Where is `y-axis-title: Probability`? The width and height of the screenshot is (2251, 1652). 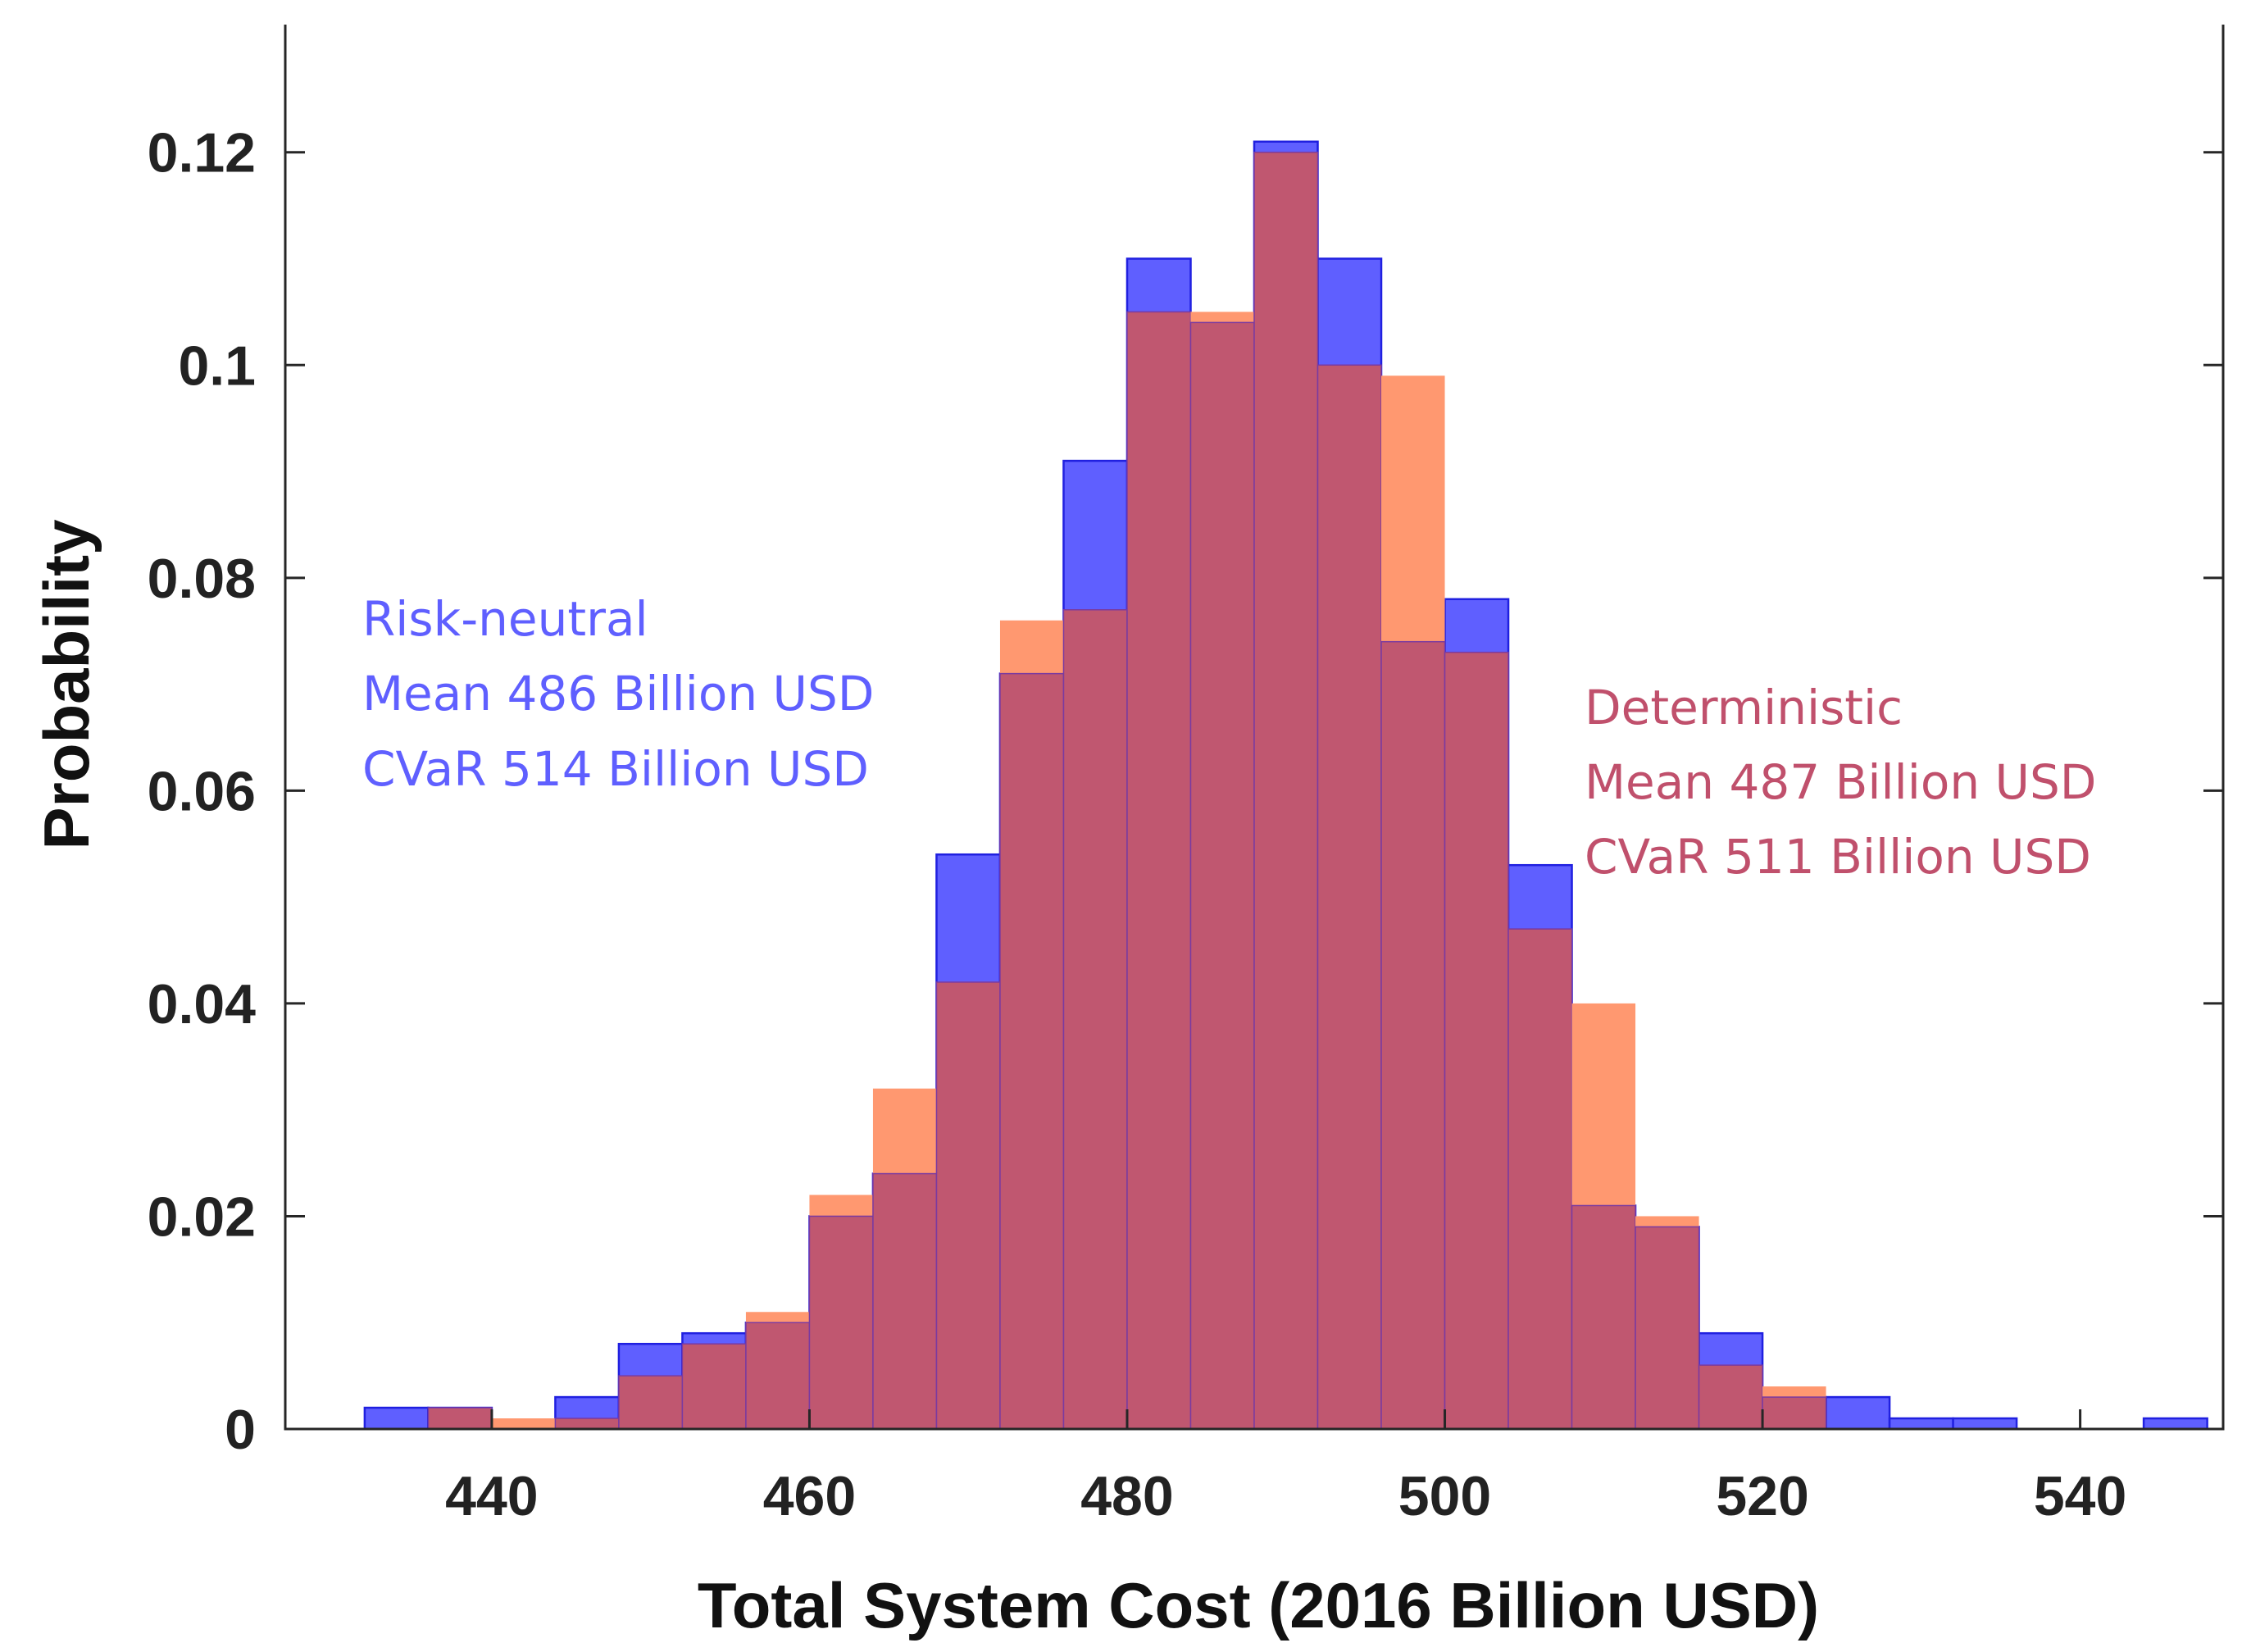
y-axis-title: Probability is located at coordinates (66, 684).